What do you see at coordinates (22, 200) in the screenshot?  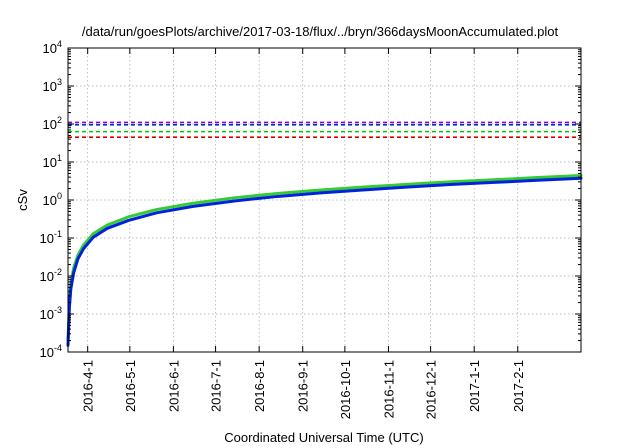 I see `y-axis-label: cSv` at bounding box center [22, 200].